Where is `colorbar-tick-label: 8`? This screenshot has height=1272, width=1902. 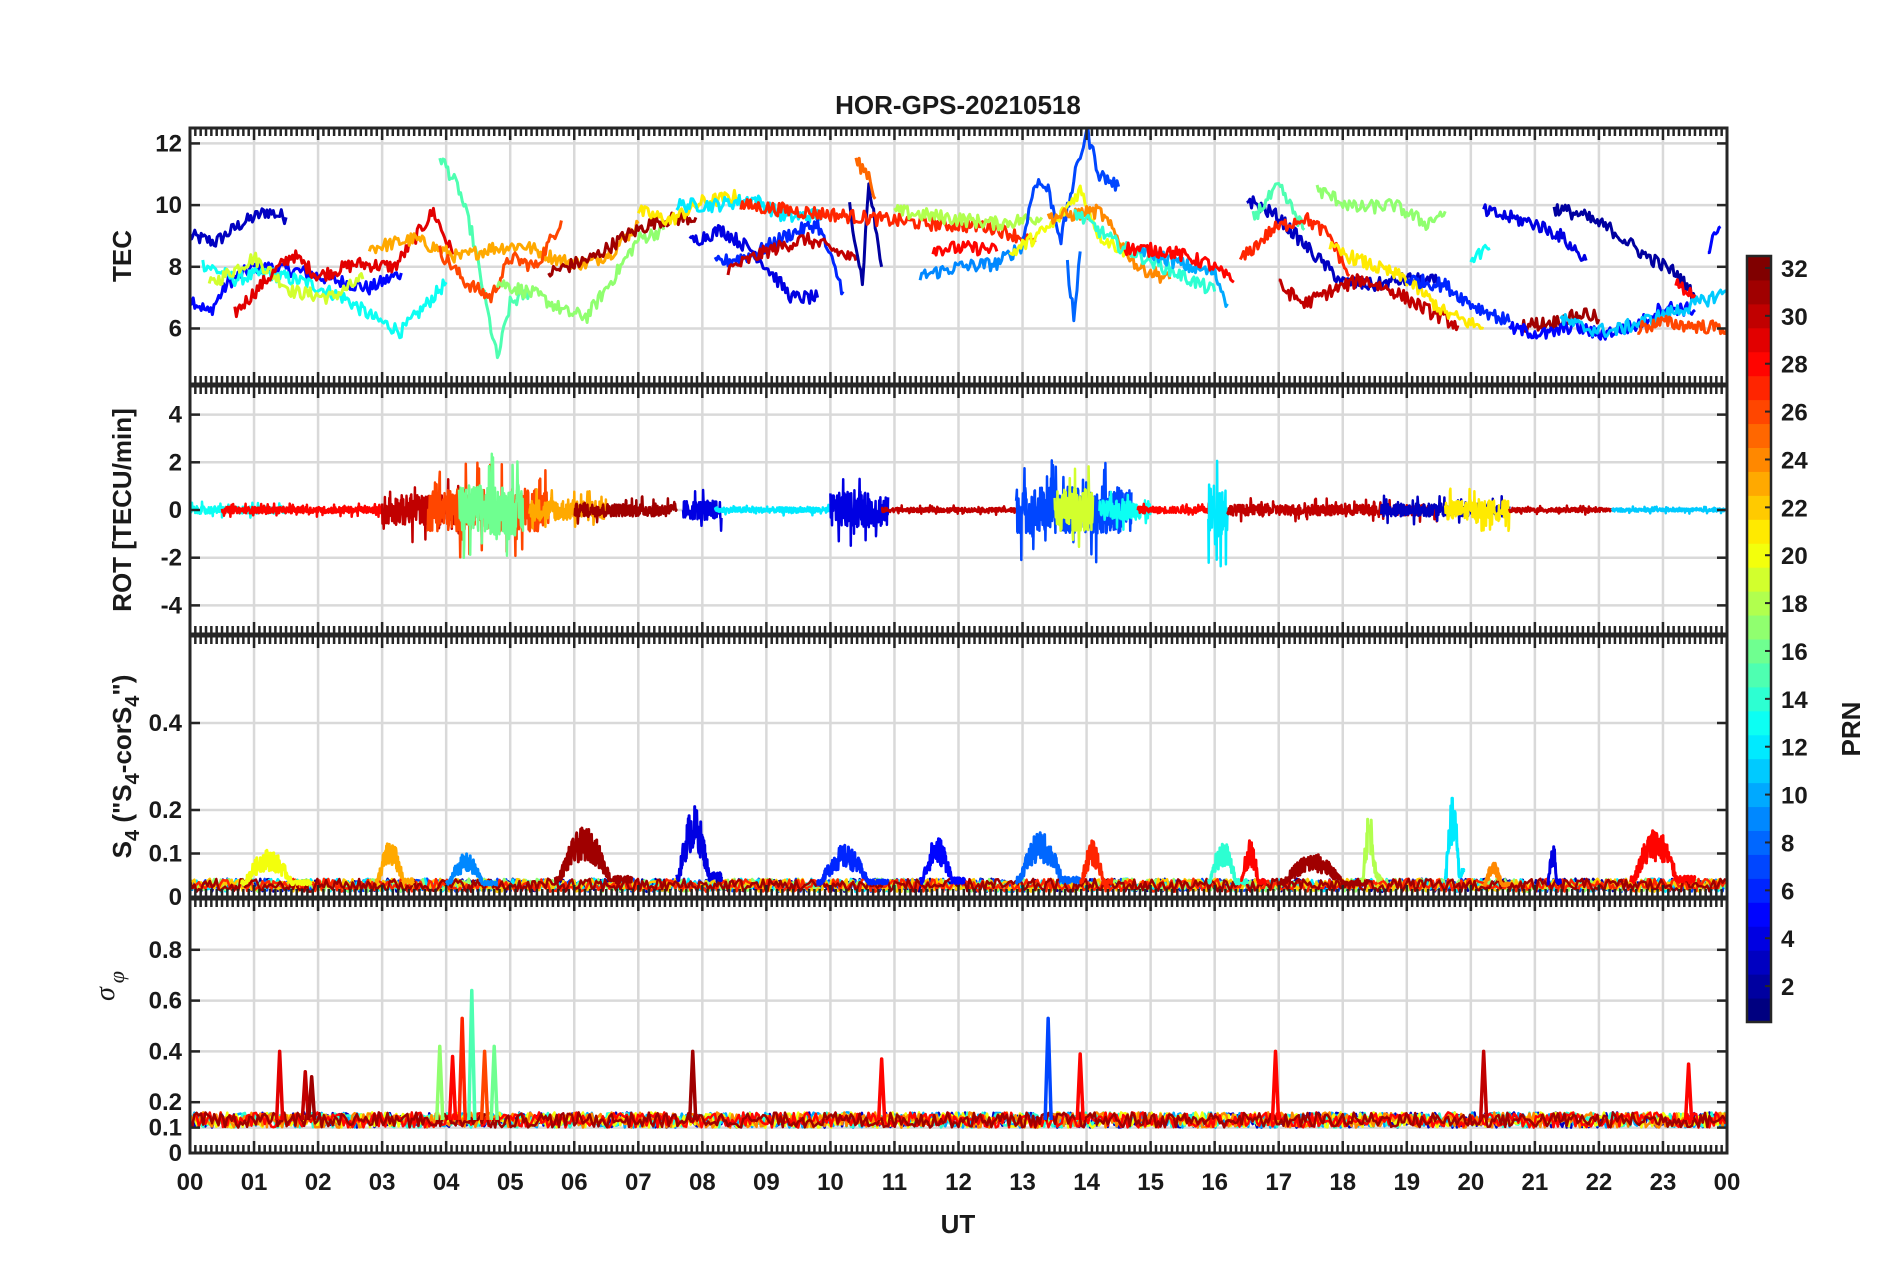
colorbar-tick-label: 8 is located at coordinates (1787, 843).